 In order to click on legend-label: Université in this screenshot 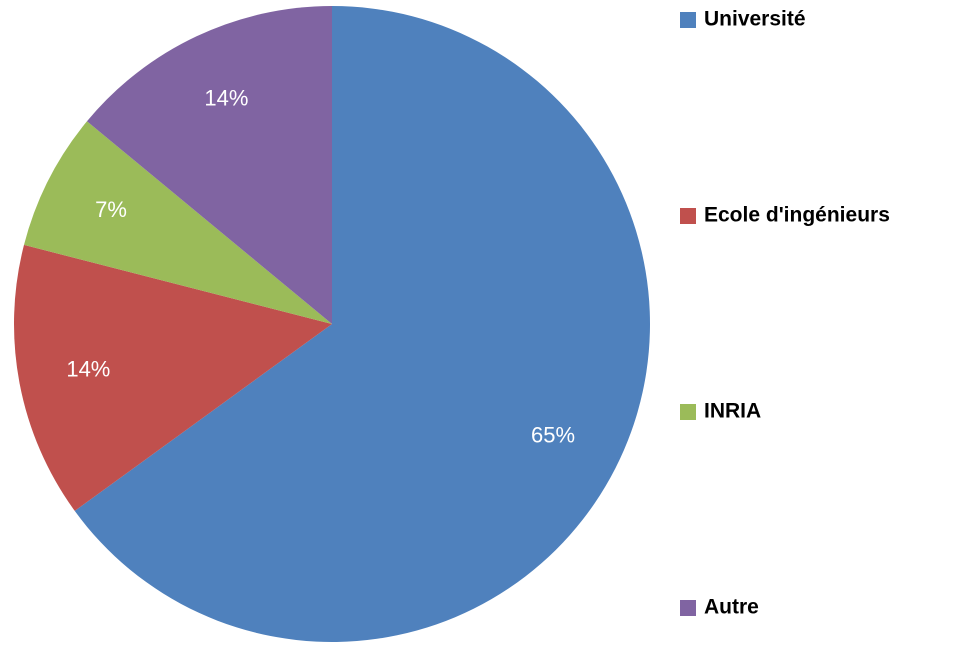, I will do `click(755, 19)`.